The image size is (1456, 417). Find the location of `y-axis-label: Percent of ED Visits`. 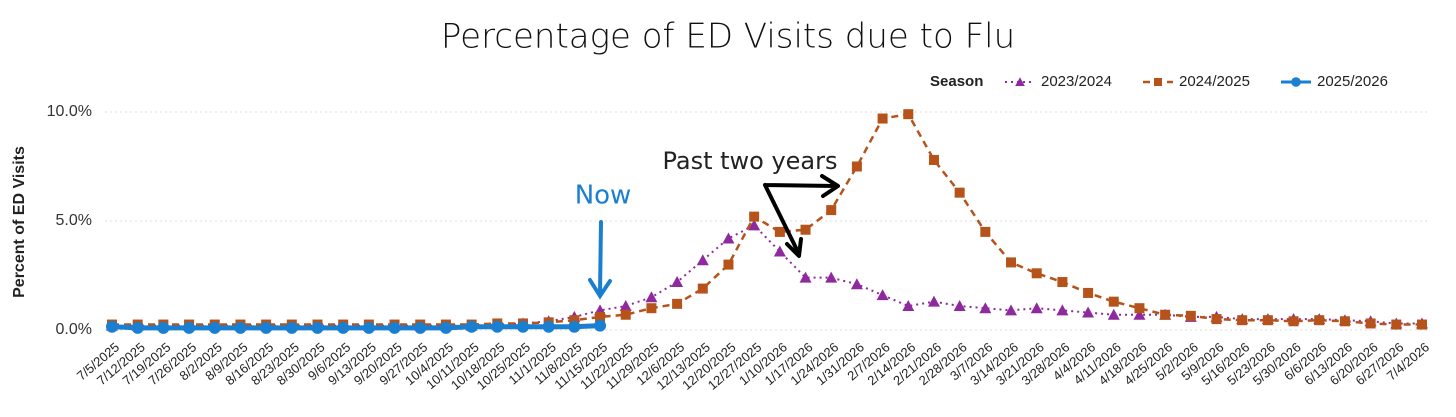

y-axis-label: Percent of ED Visits is located at coordinates (19, 222).